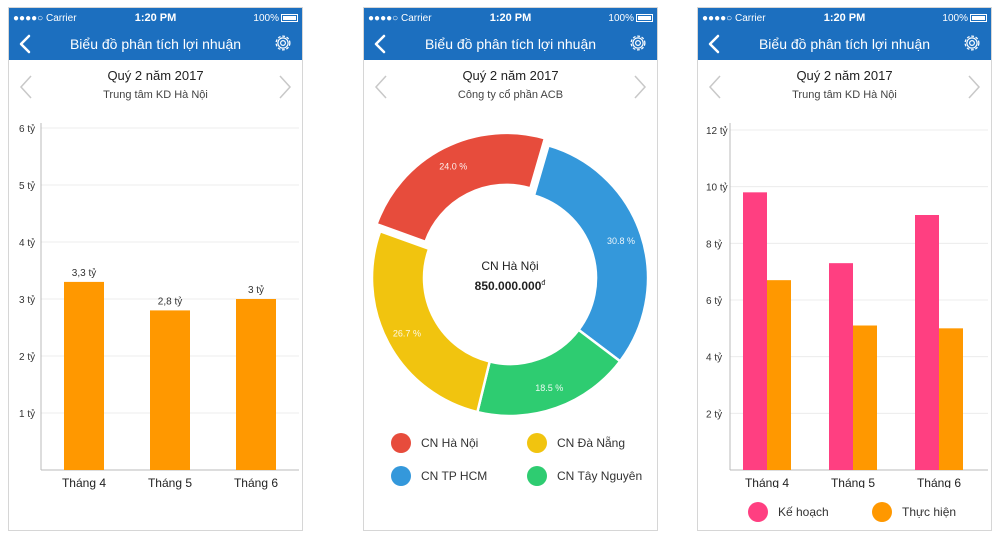 The height and width of the screenshot is (541, 1000). Describe the element at coordinates (407, 333) in the screenshot. I see `slice-value-label: 26.7 %` at that location.